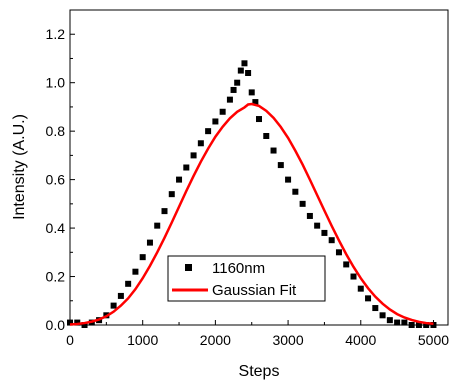 The height and width of the screenshot is (385, 456). What do you see at coordinates (259, 371) in the screenshot?
I see `x-axis-label: Steps` at bounding box center [259, 371].